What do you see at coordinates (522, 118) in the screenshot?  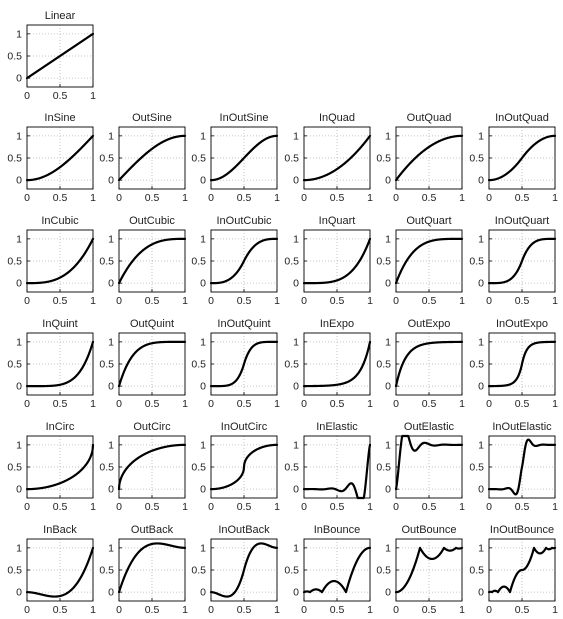 I see `chart-title: InOutQuad` at bounding box center [522, 118].